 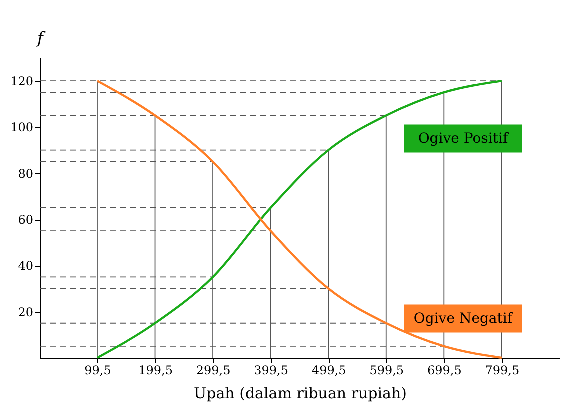 What do you see at coordinates (26, 312) in the screenshot?
I see `y-tick-label: 20` at bounding box center [26, 312].